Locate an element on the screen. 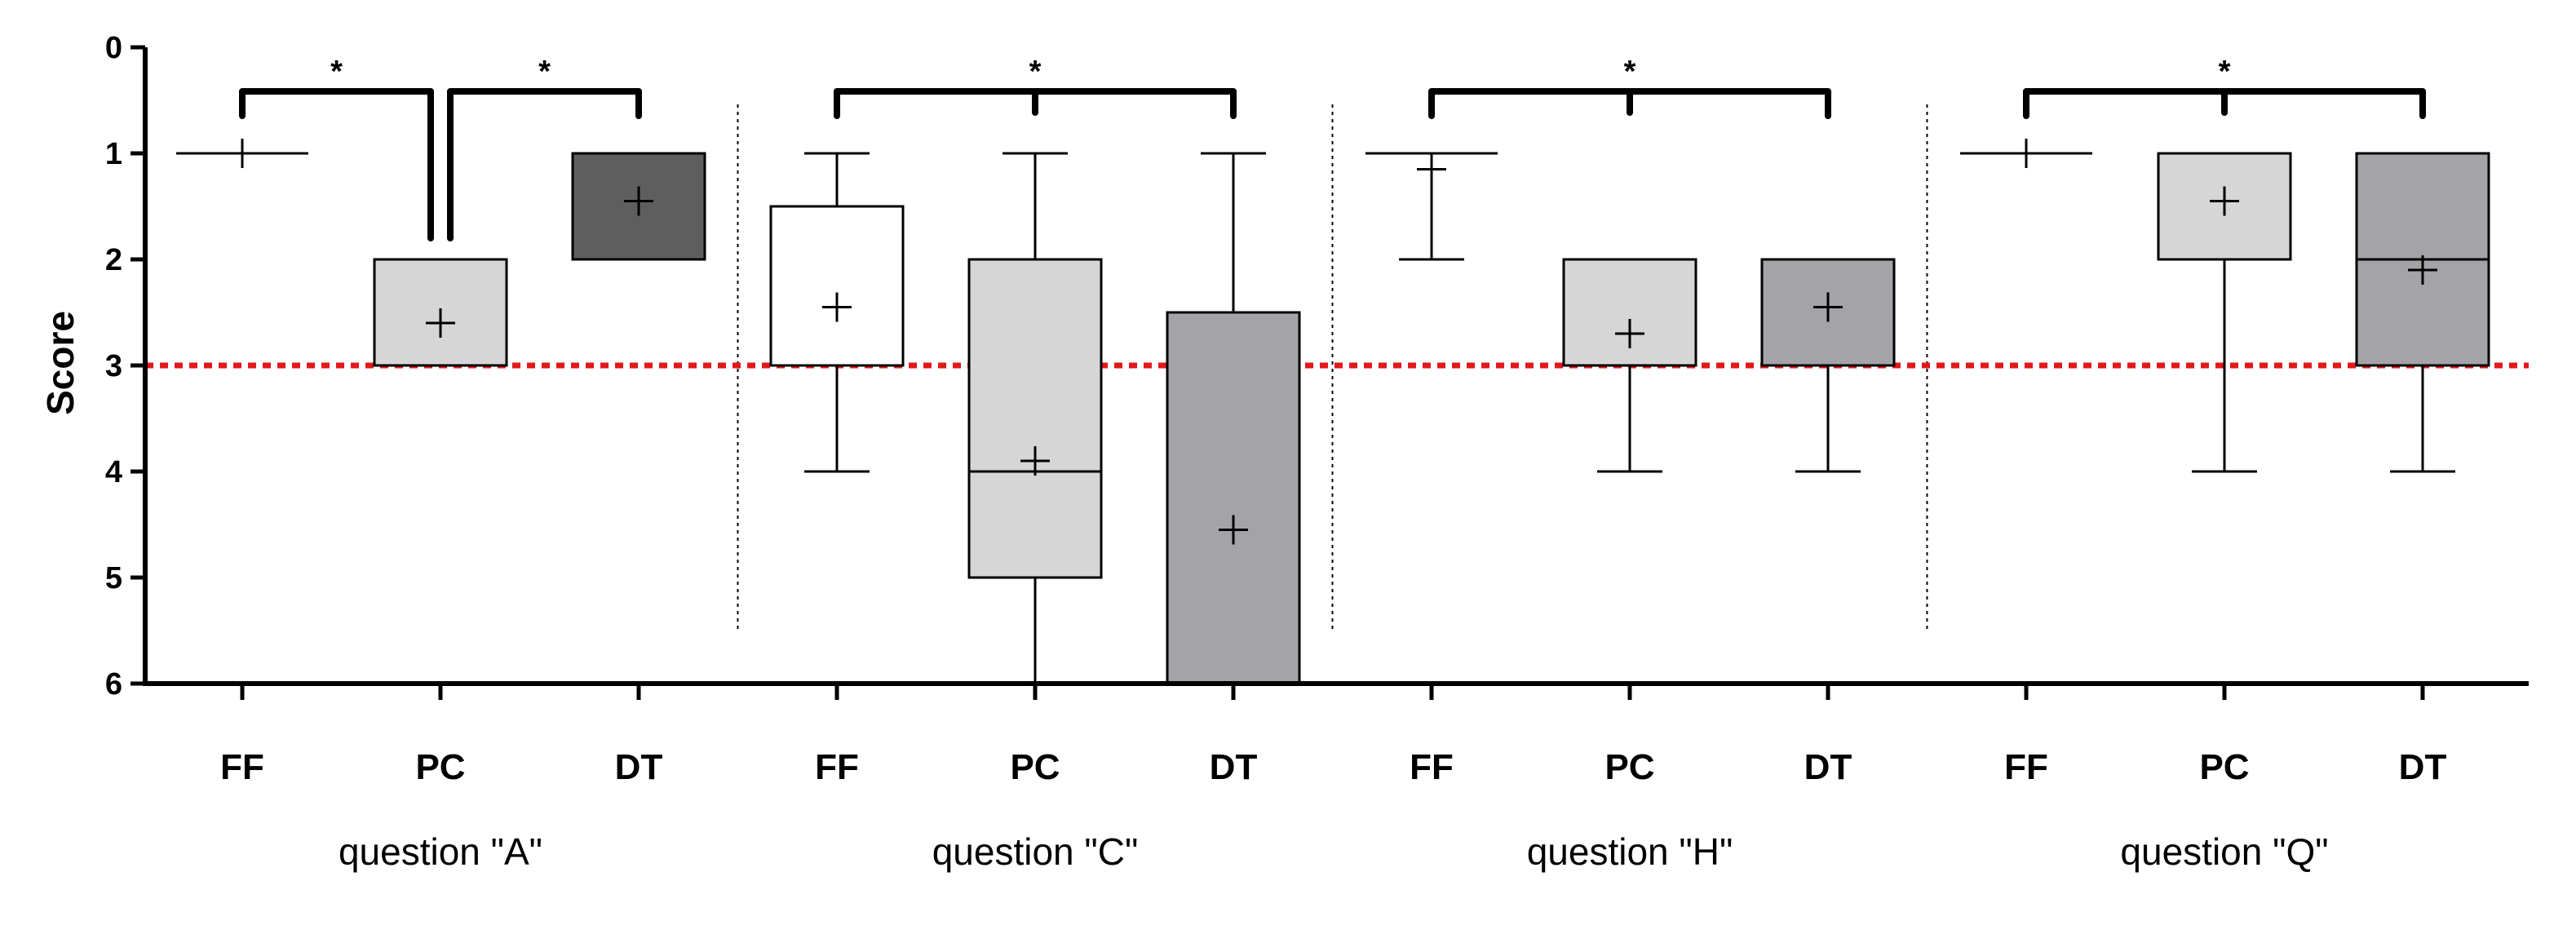 The width and height of the screenshot is (2576, 934). box-1-dt is located at coordinates (1233, 418).